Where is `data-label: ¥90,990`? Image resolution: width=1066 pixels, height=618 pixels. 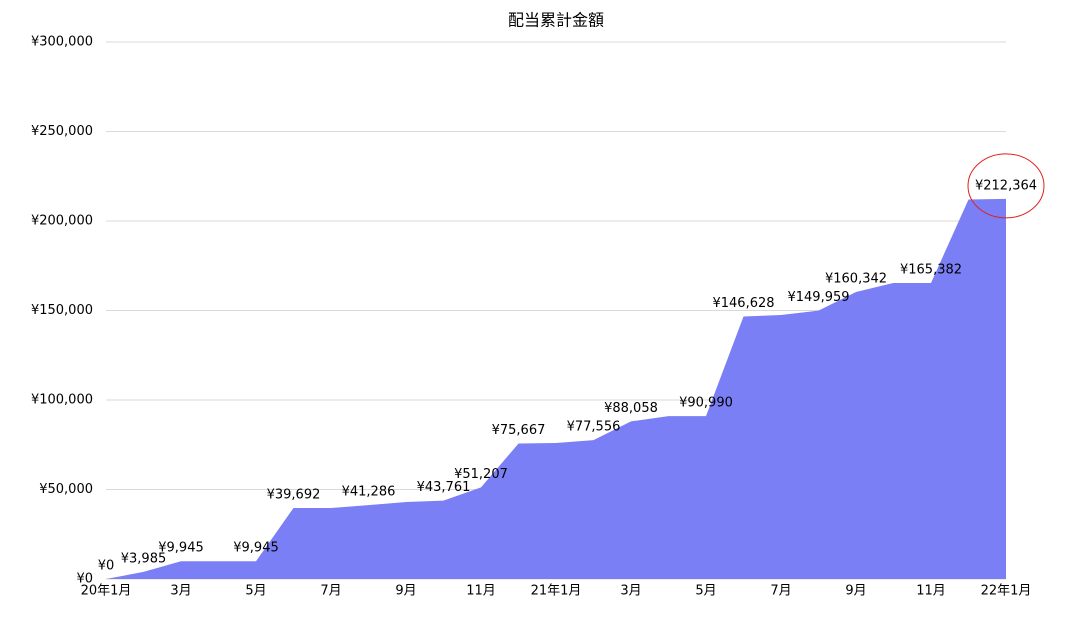
data-label: ¥90,990 is located at coordinates (706, 403).